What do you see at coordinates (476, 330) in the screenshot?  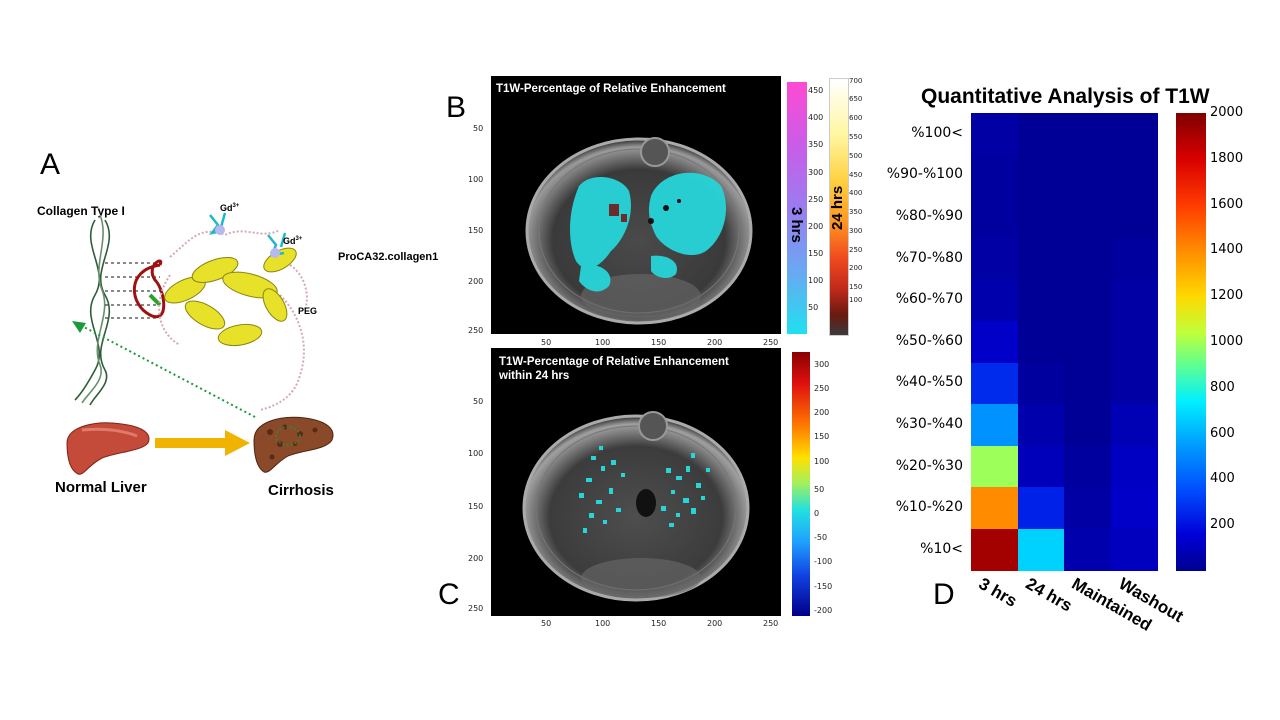 I see `panel-b-ytick: 250` at bounding box center [476, 330].